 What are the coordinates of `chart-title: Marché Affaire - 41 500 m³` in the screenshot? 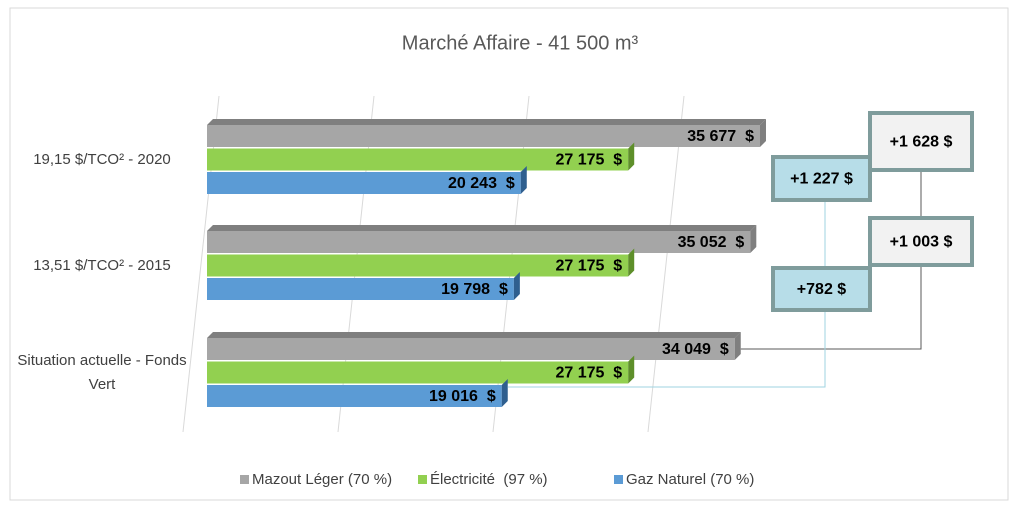 It's located at (520, 43).